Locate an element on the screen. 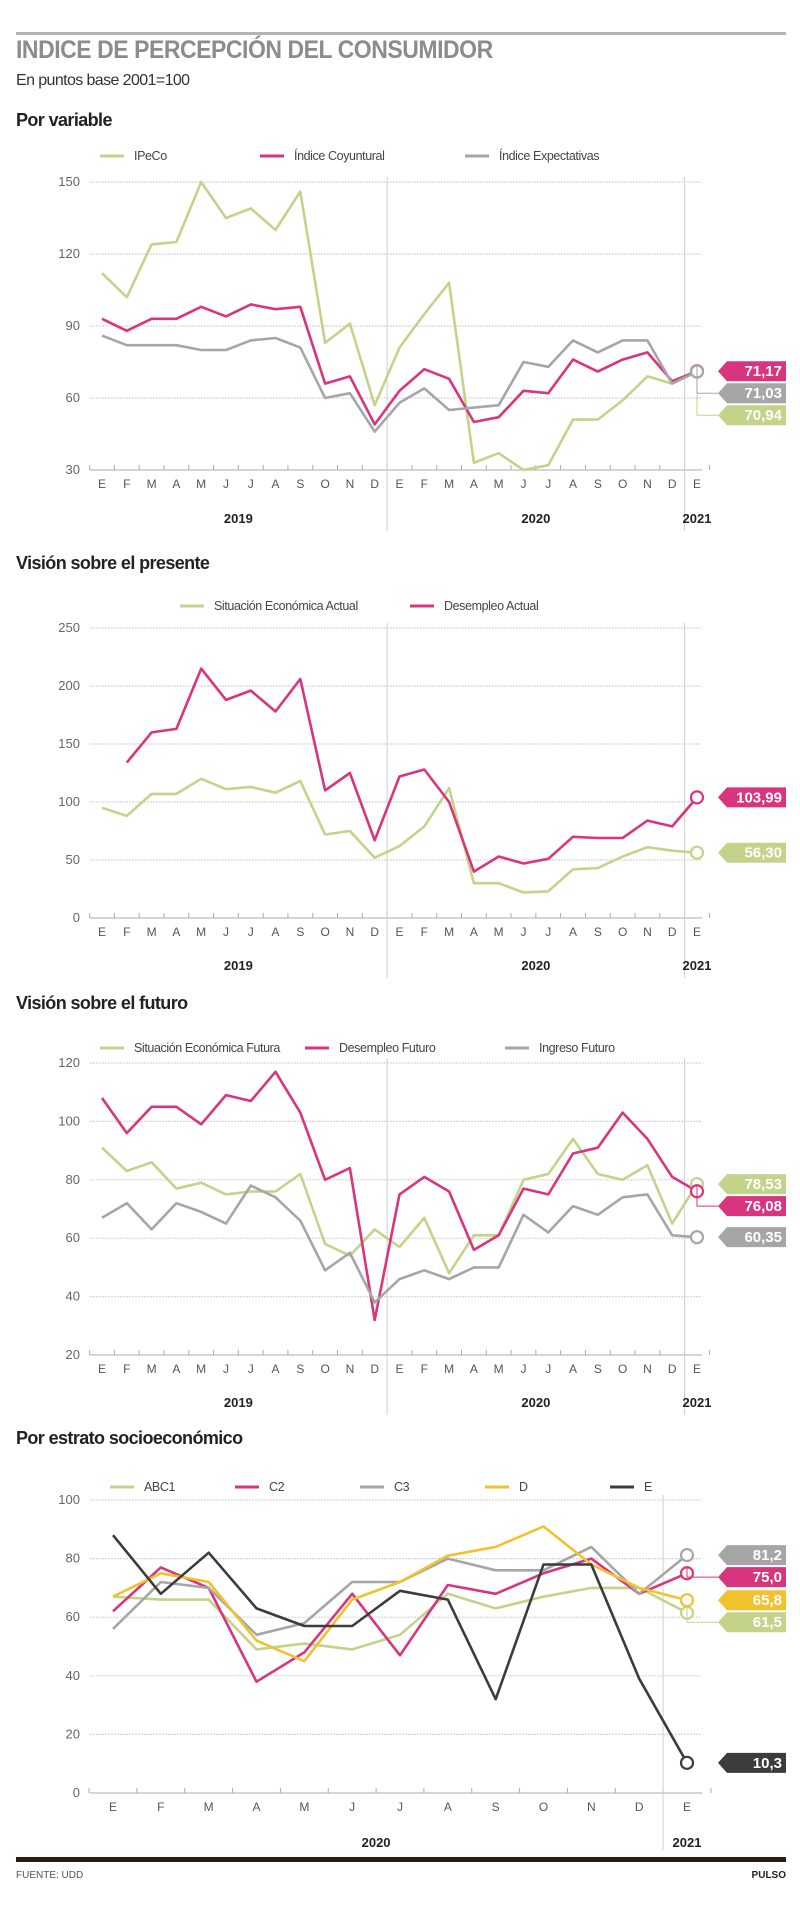  badge-value: 71,03 is located at coordinates (763, 393).